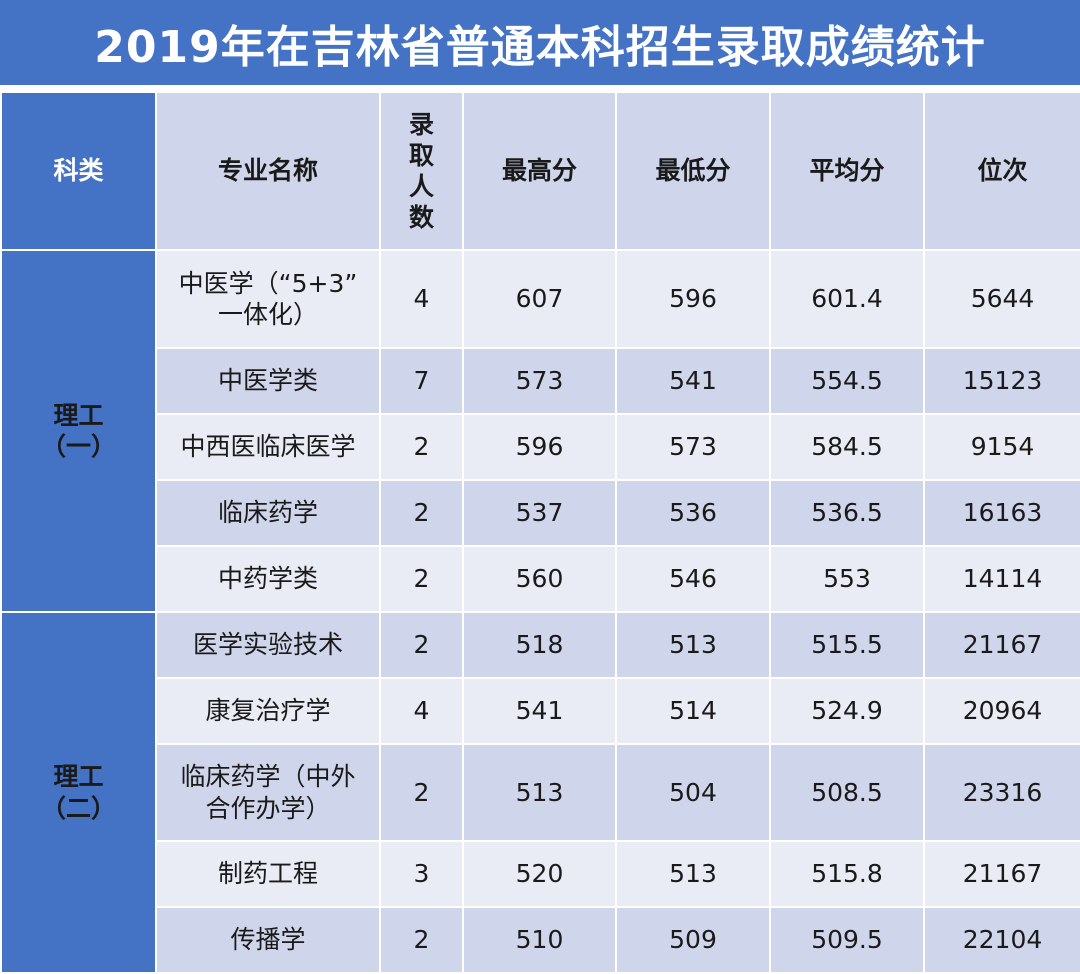 This screenshot has width=1080, height=974. What do you see at coordinates (847, 792) in the screenshot?
I see `avg-score: 508.5` at bounding box center [847, 792].